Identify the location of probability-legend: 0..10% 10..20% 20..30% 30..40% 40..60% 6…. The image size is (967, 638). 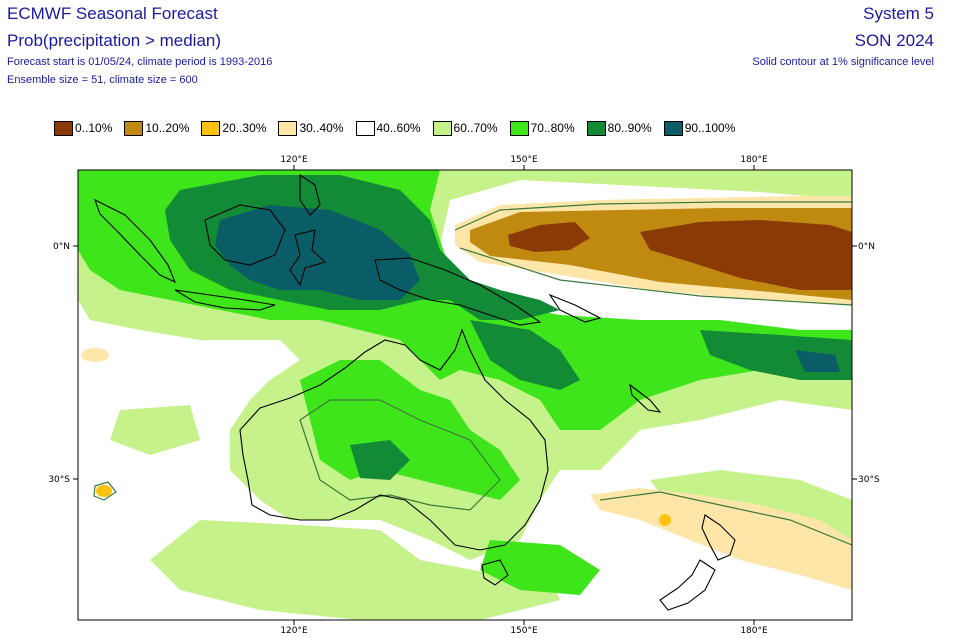
(400, 128).